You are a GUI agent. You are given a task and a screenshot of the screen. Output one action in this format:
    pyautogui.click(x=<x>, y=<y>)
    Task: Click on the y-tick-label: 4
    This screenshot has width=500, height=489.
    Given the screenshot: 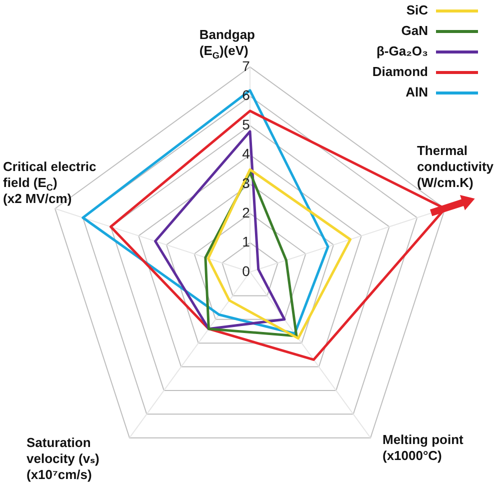 What is the action you would take?
    pyautogui.click(x=246, y=154)
    